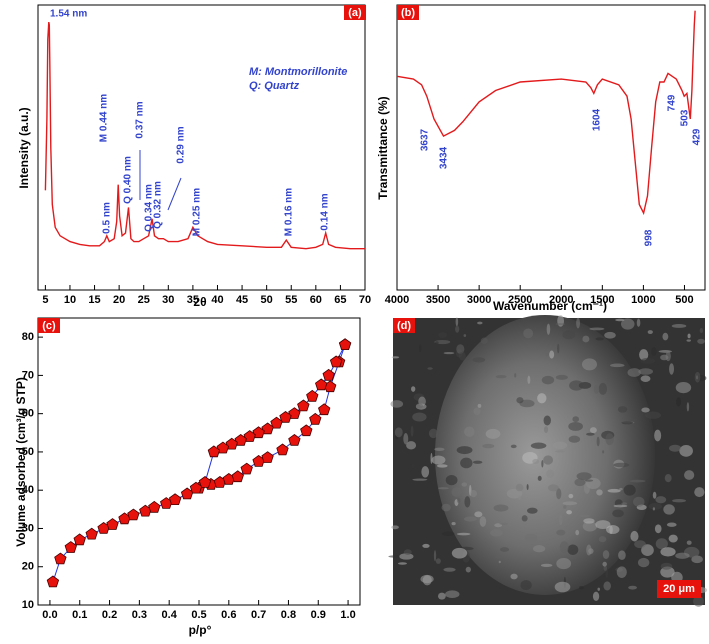  Describe the element at coordinates (28, 528) in the screenshot. I see `y-tick-label: 30` at that location.